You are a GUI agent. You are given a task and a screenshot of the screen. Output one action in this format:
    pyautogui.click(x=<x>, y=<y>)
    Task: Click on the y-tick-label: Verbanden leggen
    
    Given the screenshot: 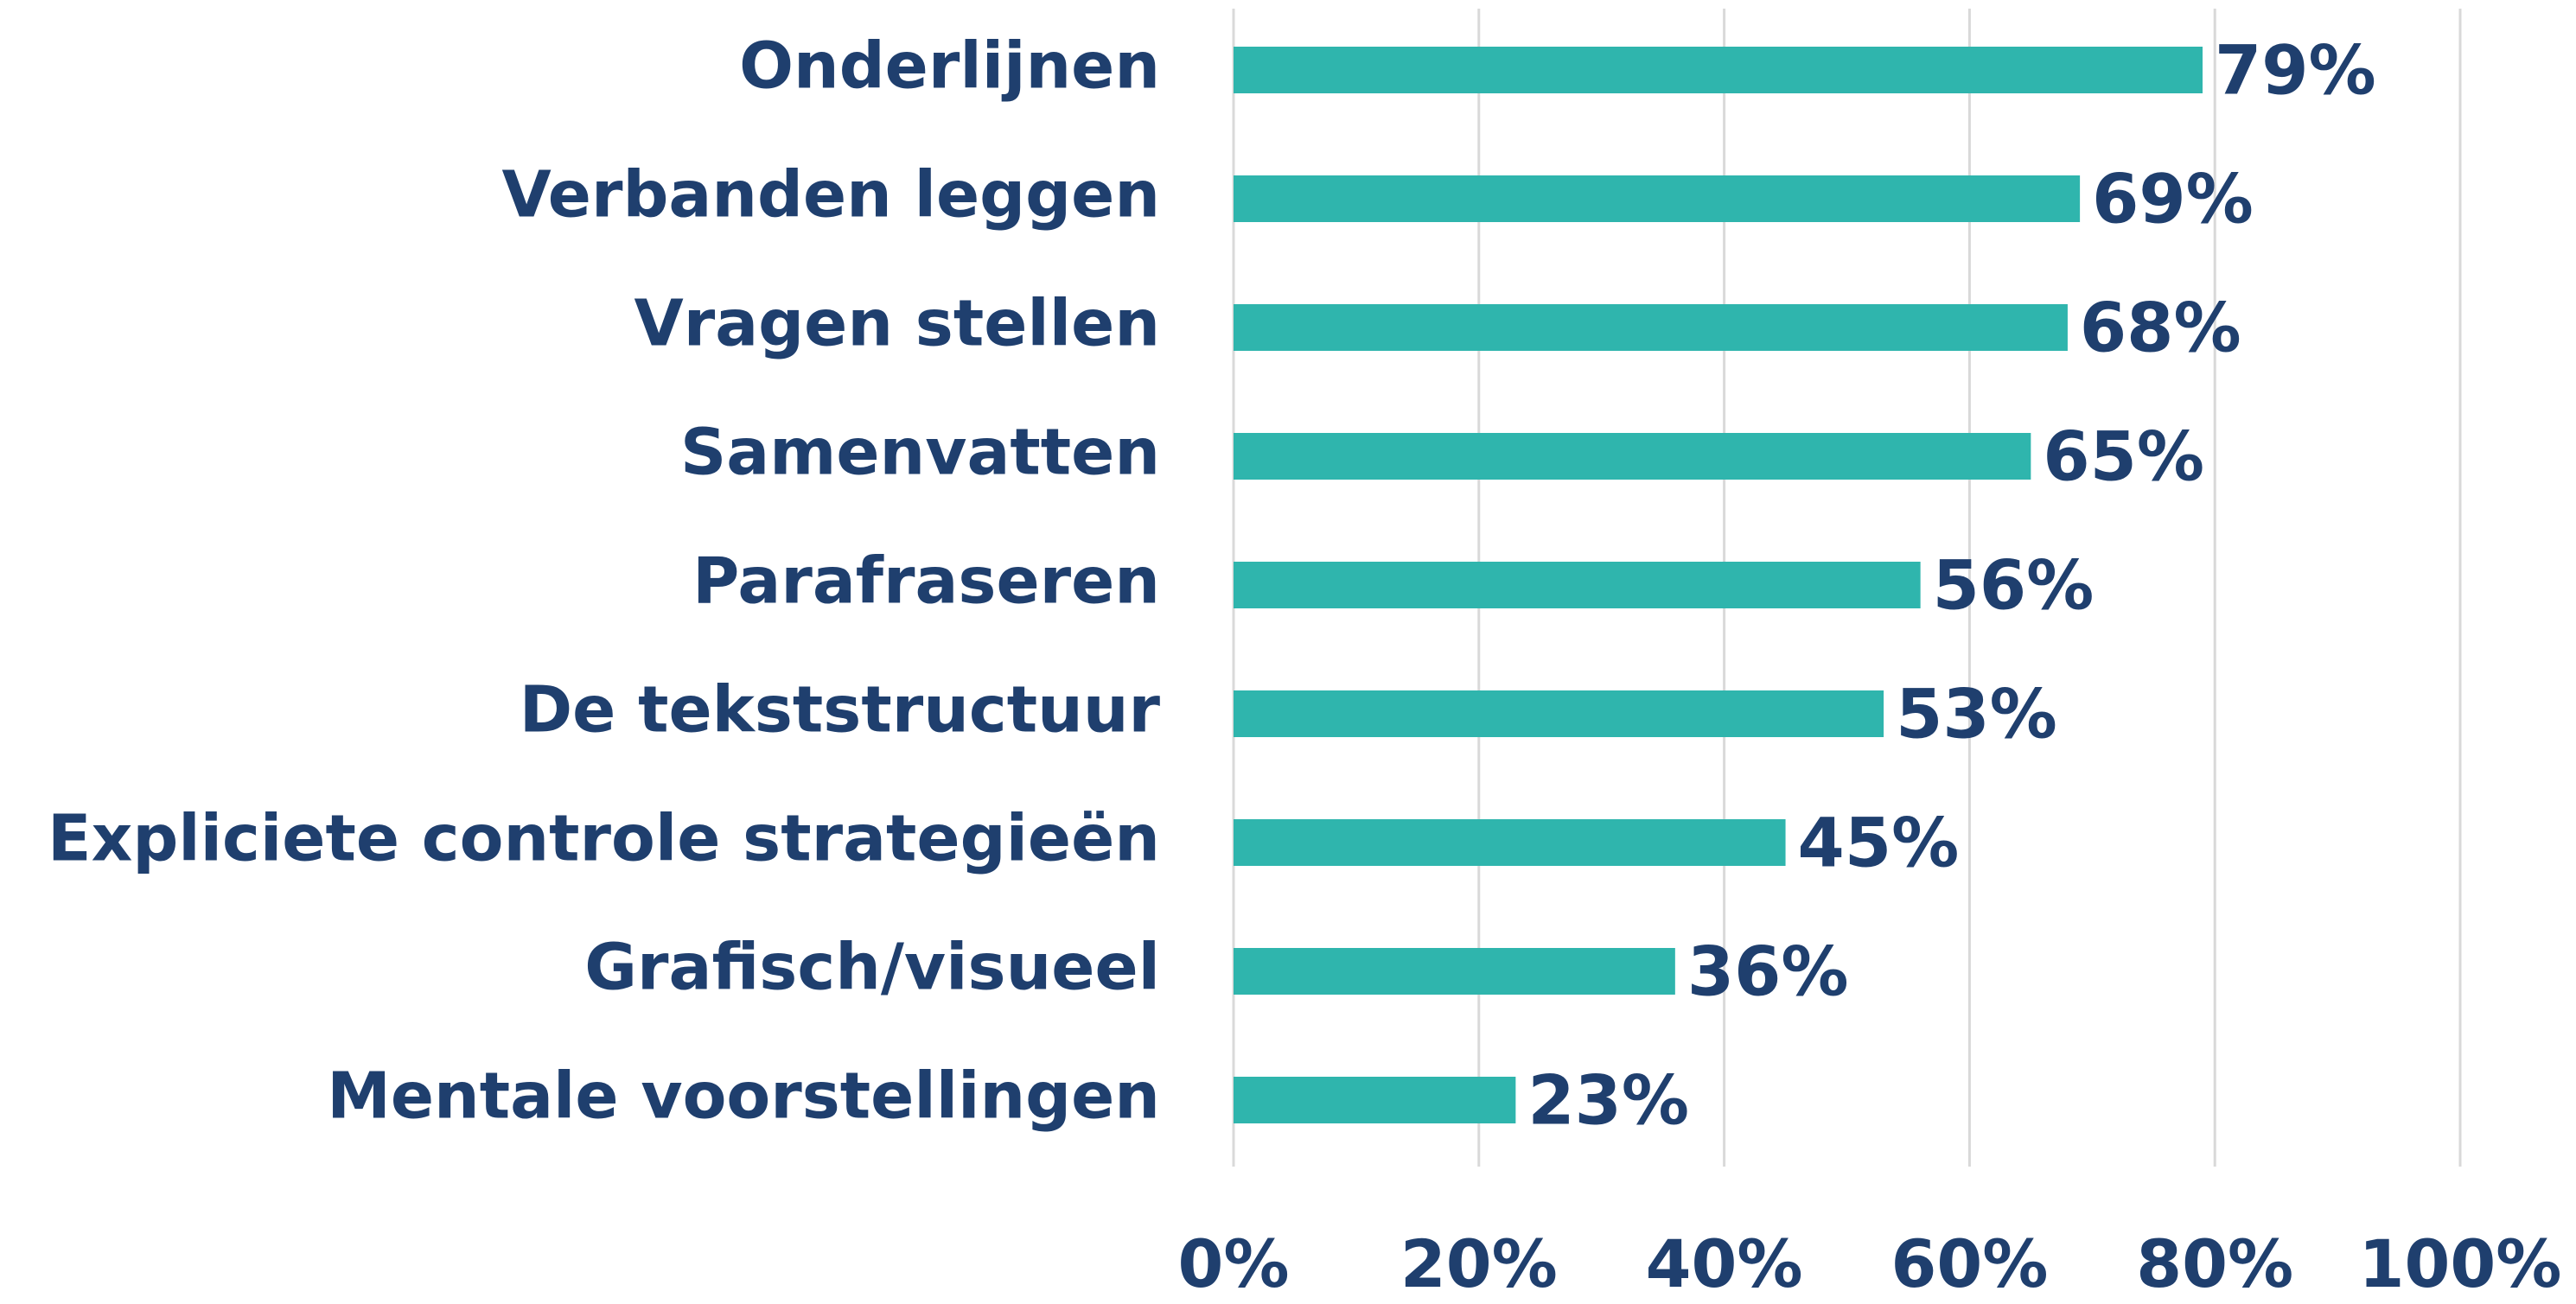 What is the action you would take?
    pyautogui.click(x=831, y=195)
    